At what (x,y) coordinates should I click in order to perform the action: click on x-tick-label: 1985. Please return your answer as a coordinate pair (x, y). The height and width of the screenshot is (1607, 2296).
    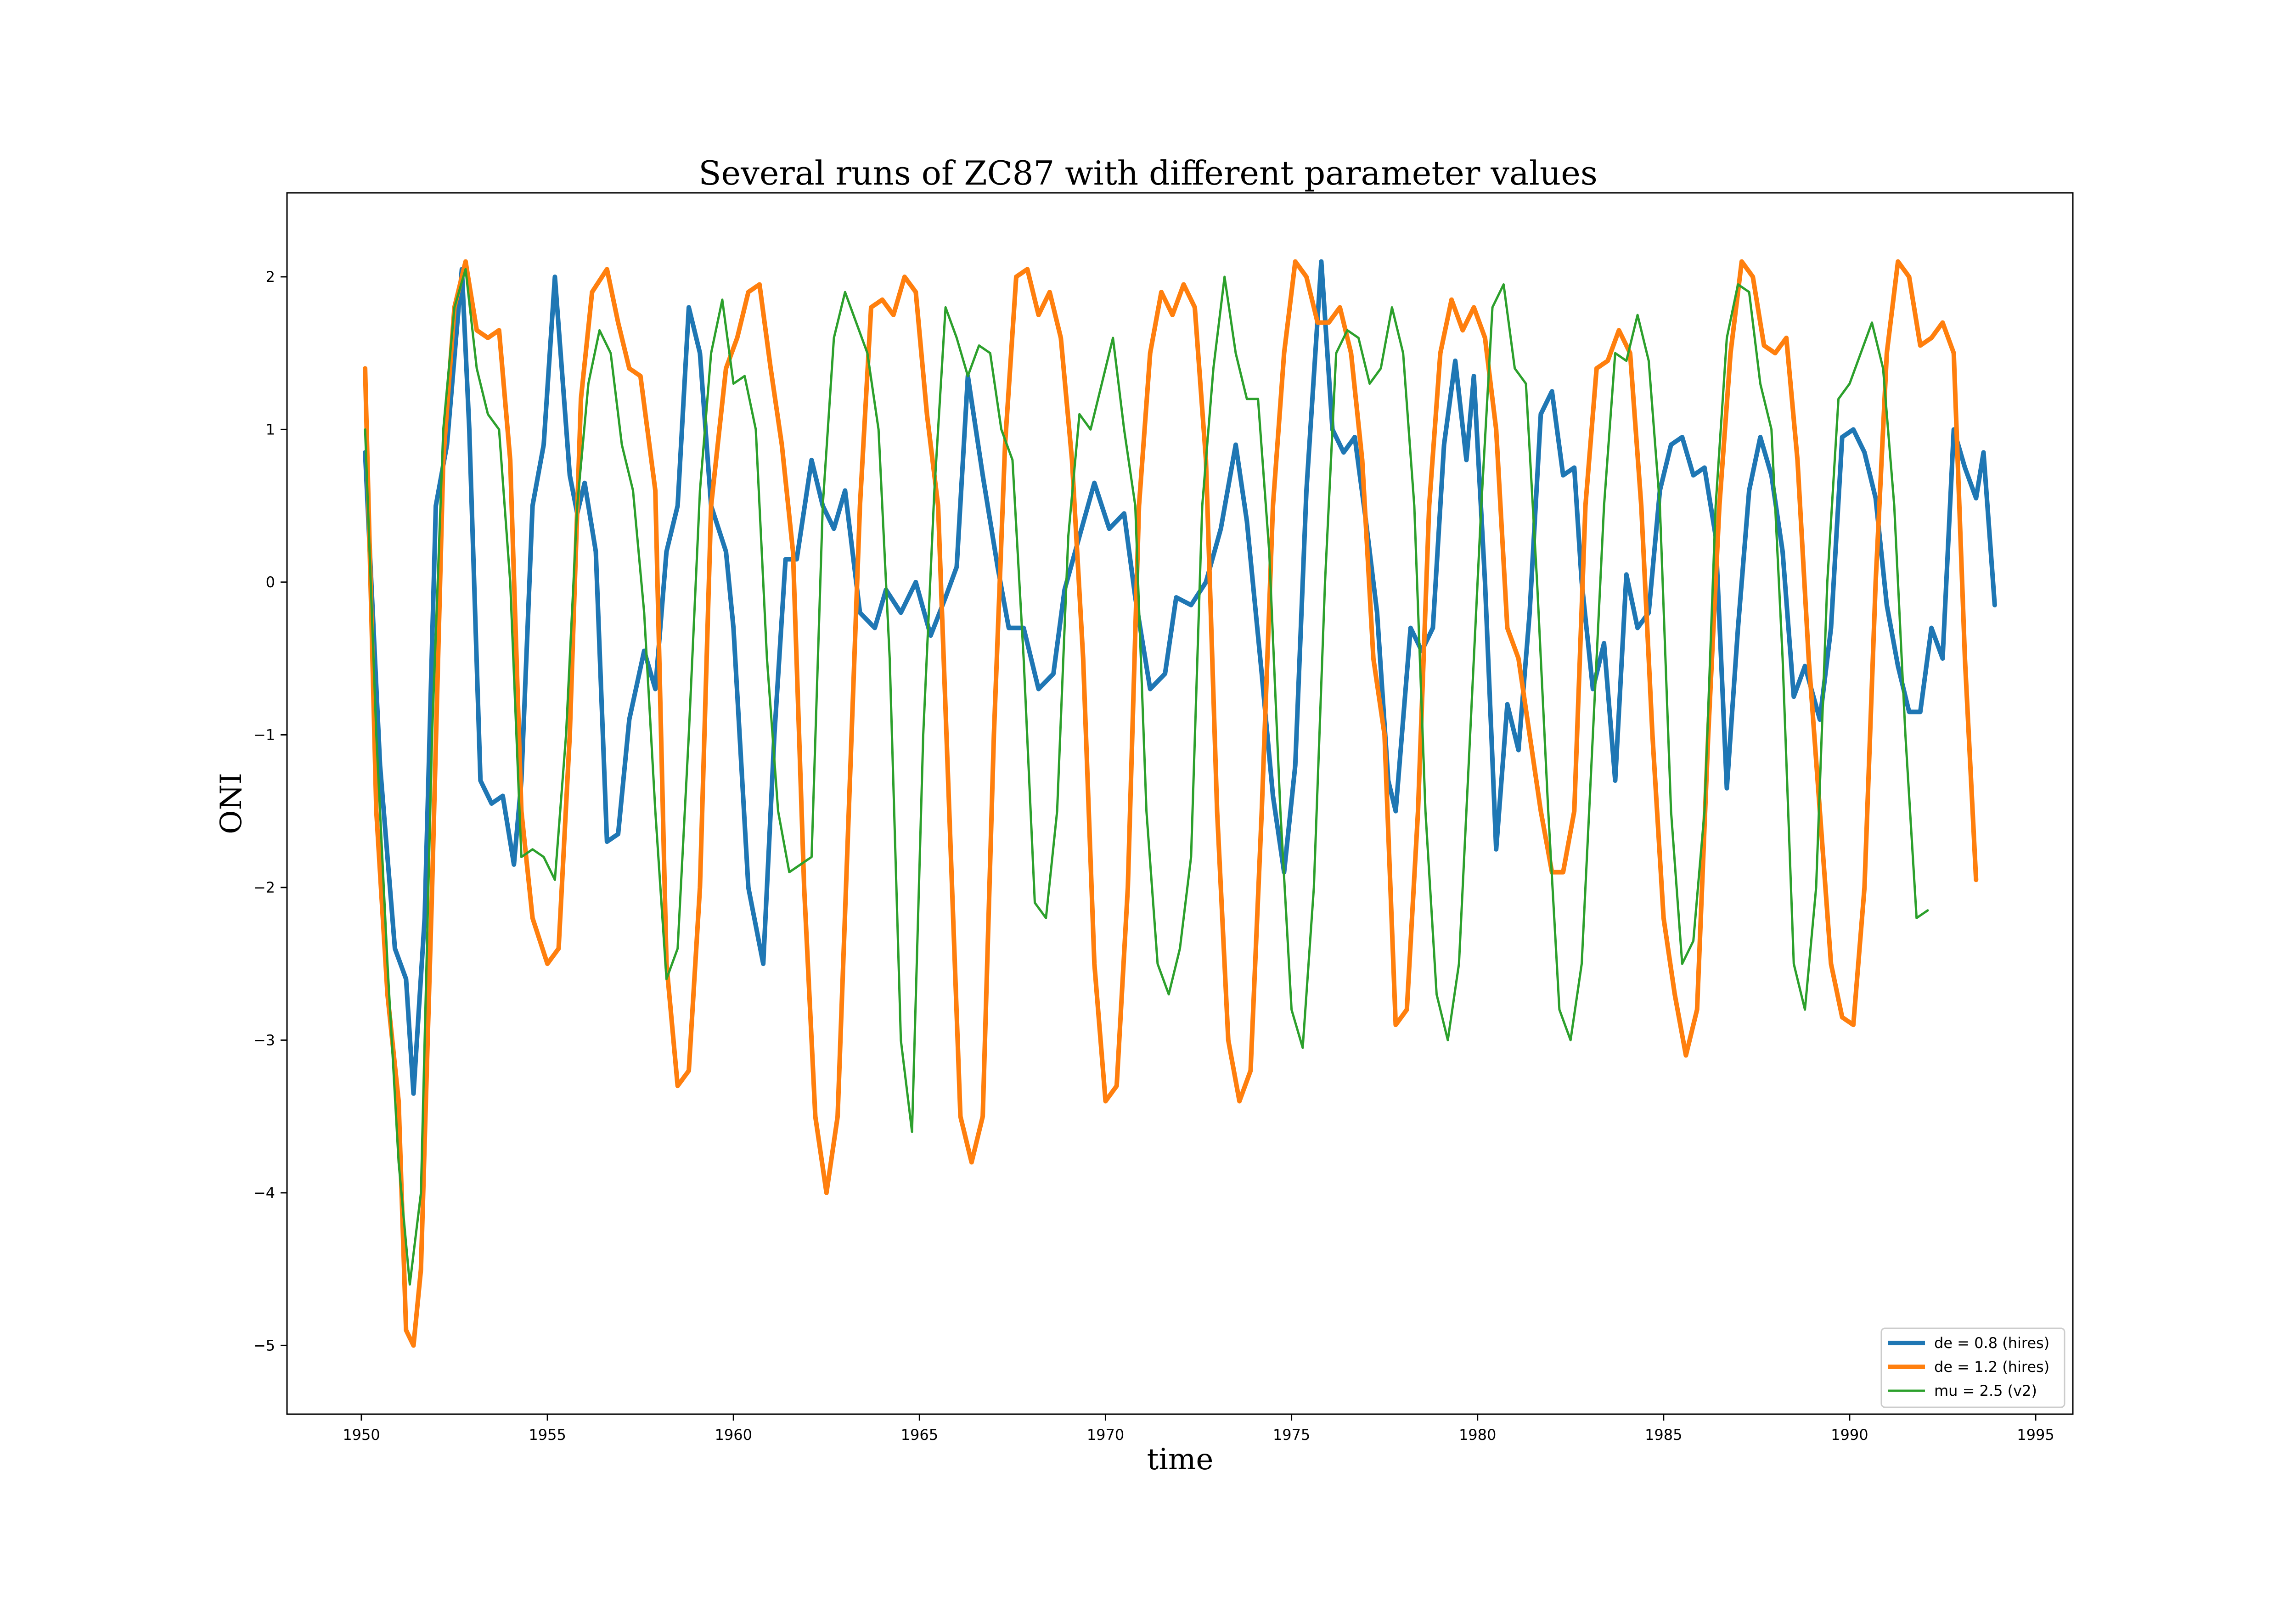
    Looking at the image, I should click on (1663, 1435).